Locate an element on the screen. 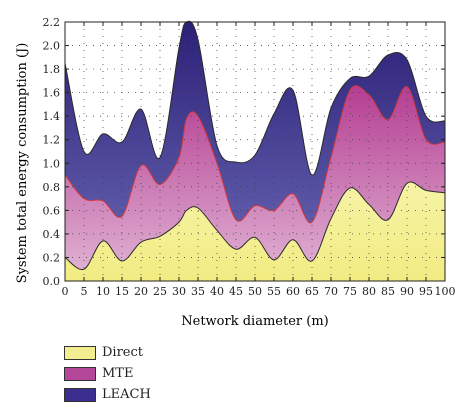 This screenshot has height=415, width=474. legend: Direct MTE LEACH is located at coordinates (124, 373).